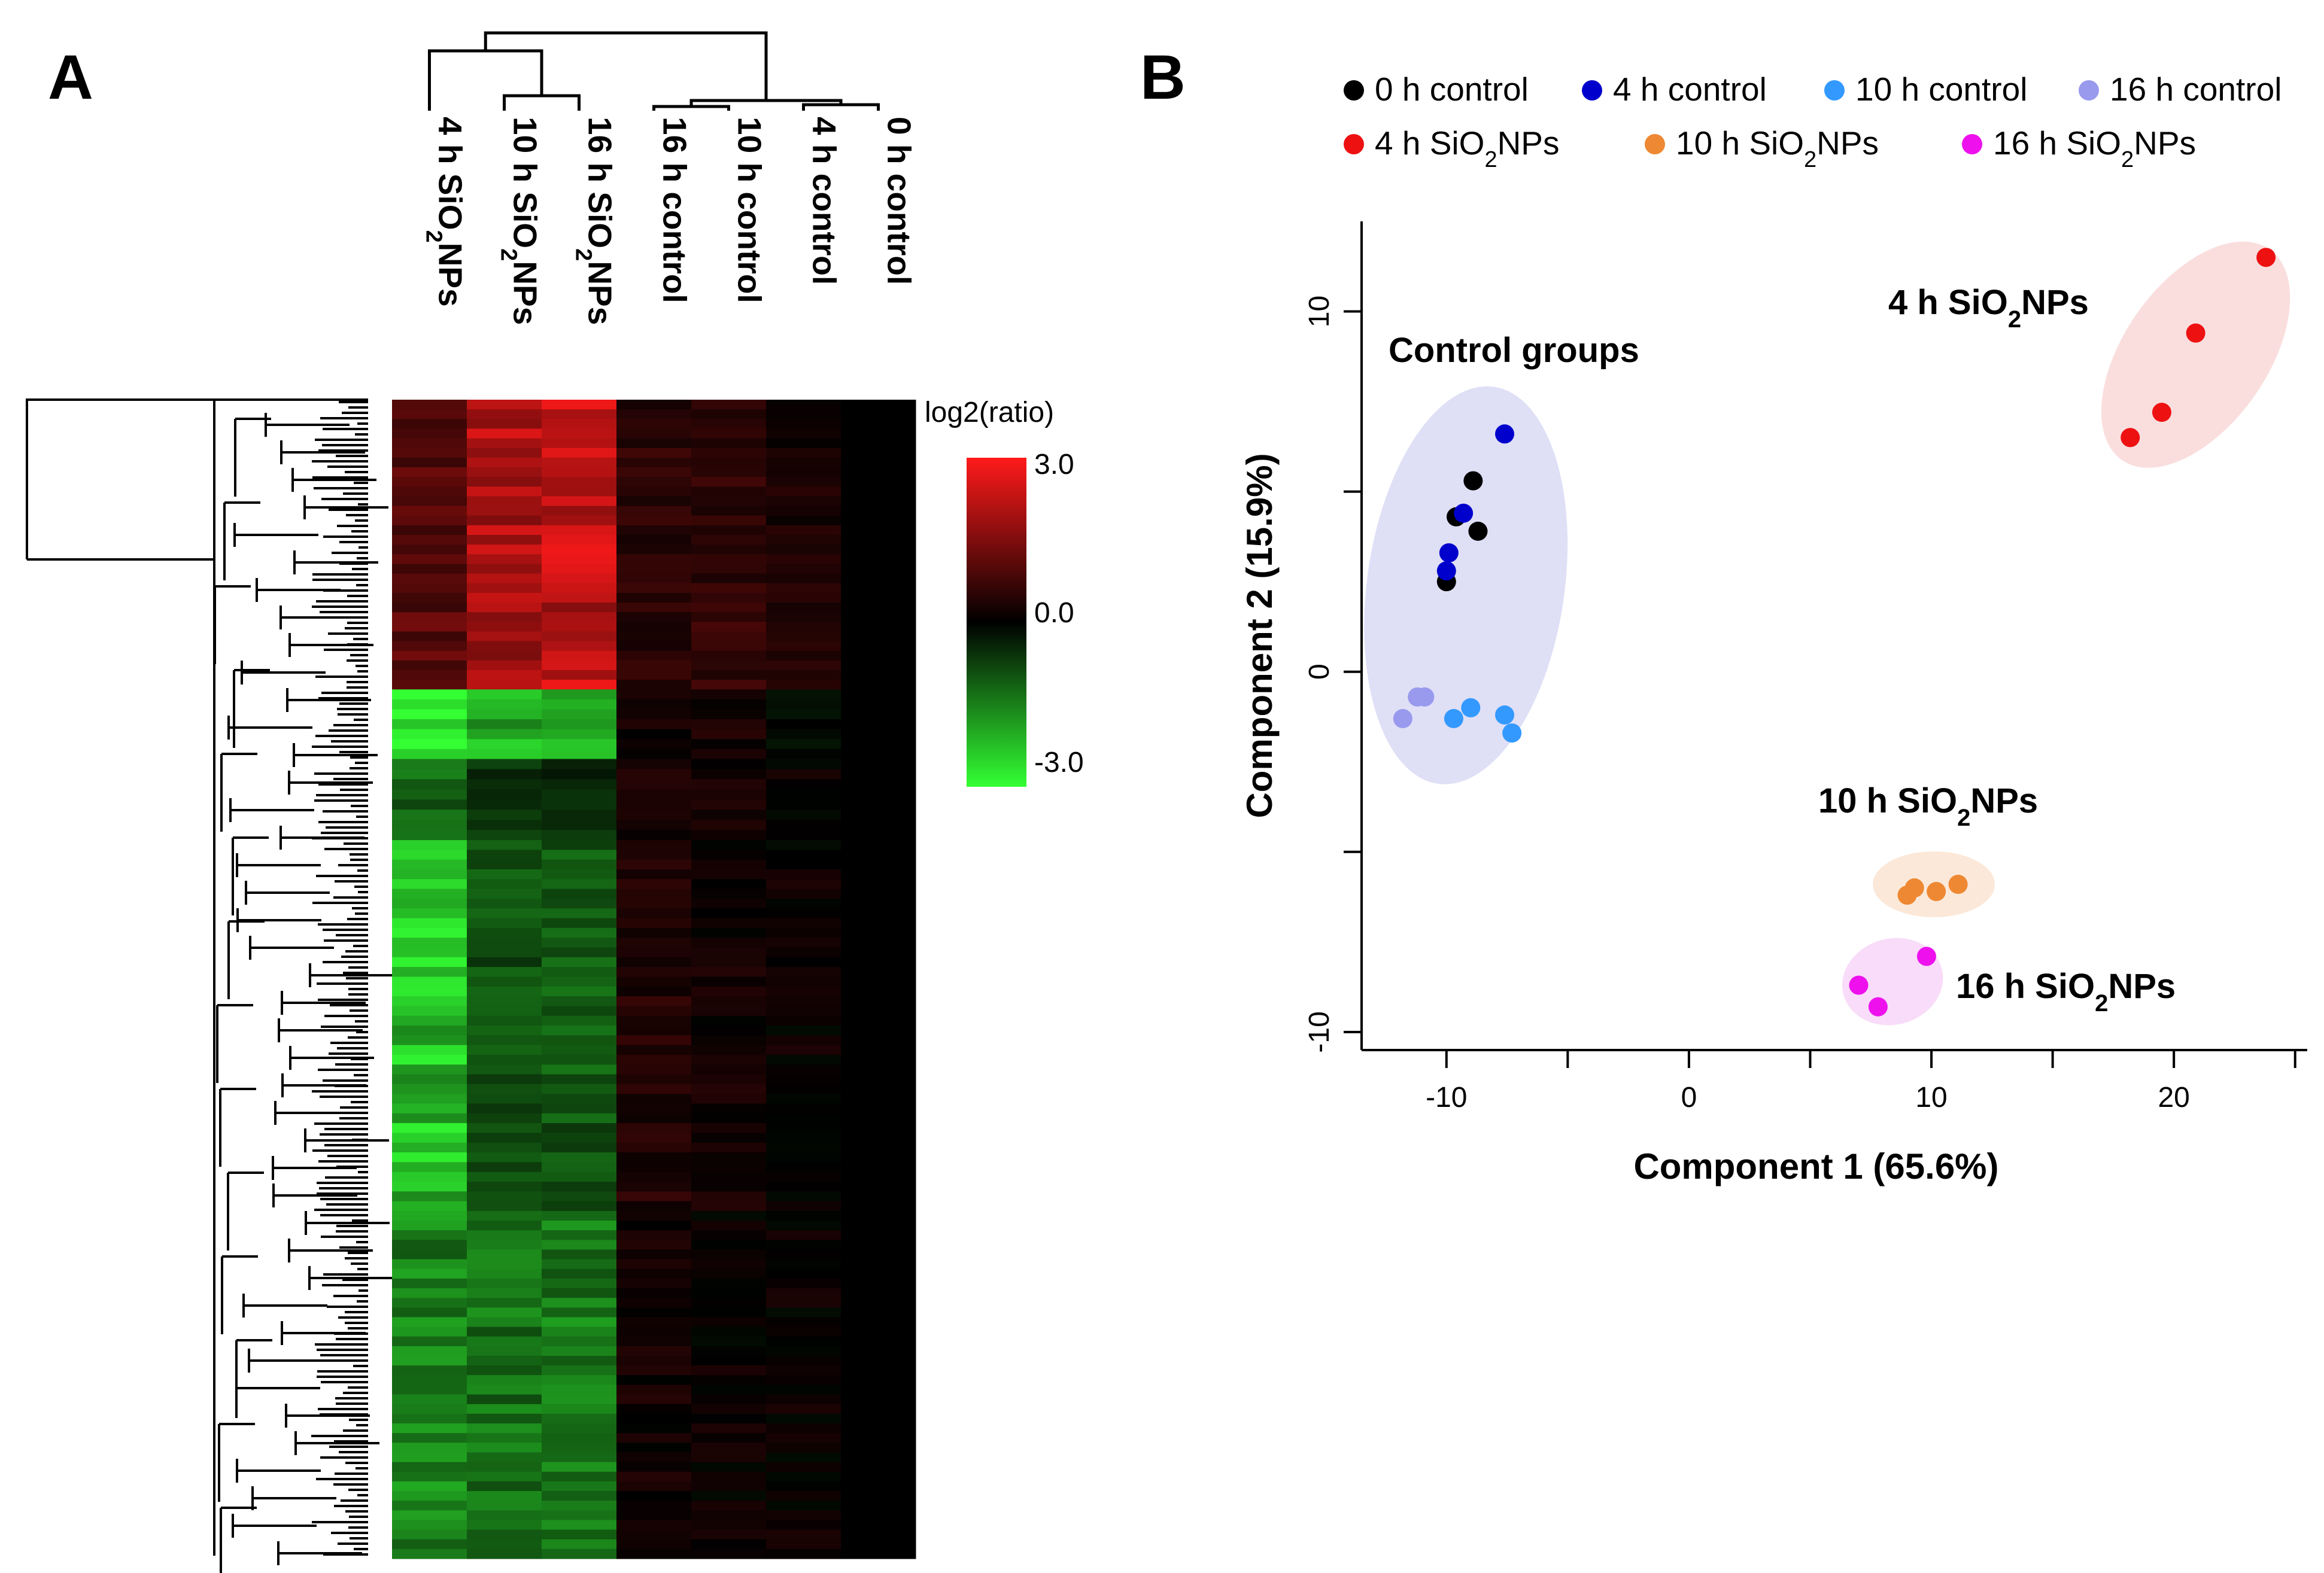 The image size is (2324, 1573). Describe the element at coordinates (1260, 635) in the screenshot. I see `y-axis-title: Component 2 (15.9%)` at that location.